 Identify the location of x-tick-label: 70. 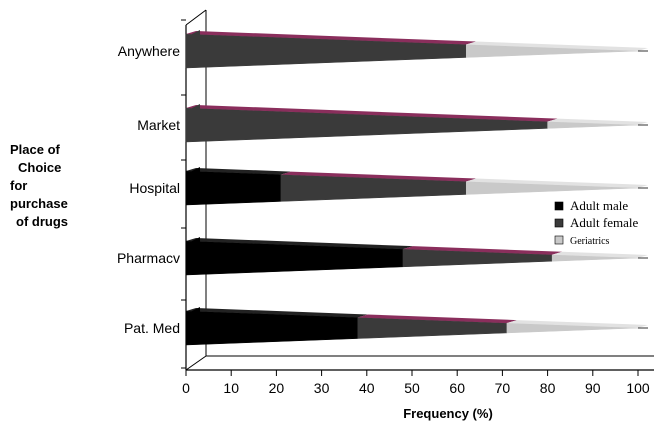
(503, 388).